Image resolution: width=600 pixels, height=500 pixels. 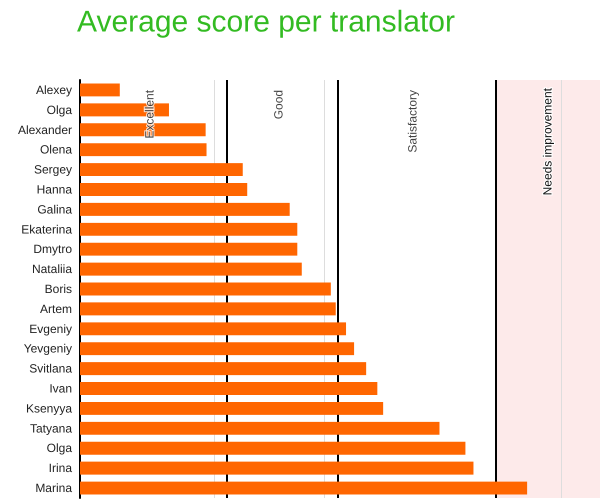 I want to click on y-tick-label: Olena, so click(x=56, y=149).